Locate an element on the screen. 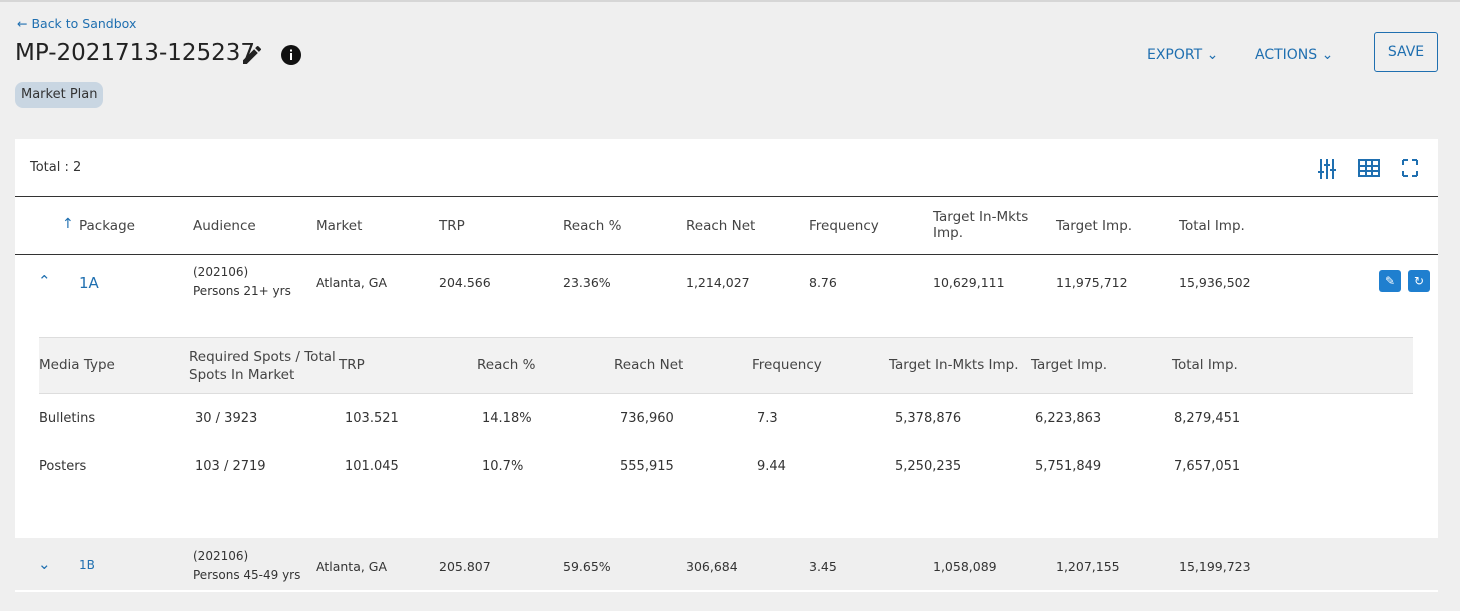 Image resolution: width=1460 pixels, height=611 pixels. cell: 1,207,155 is located at coordinates (1088, 566).